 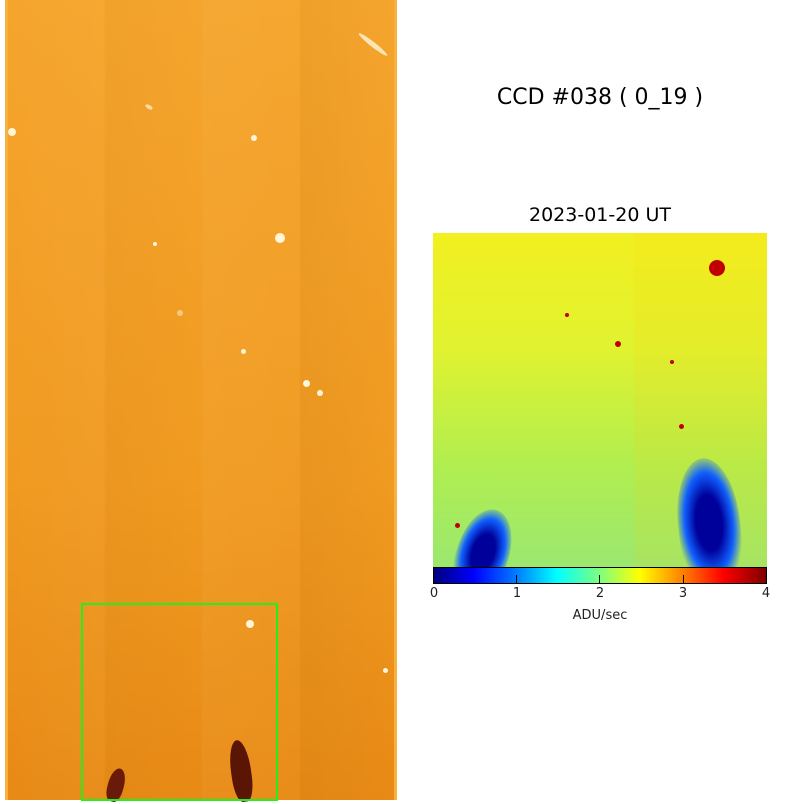 I want to click on colorbar-tick-label: 1, so click(x=517, y=593).